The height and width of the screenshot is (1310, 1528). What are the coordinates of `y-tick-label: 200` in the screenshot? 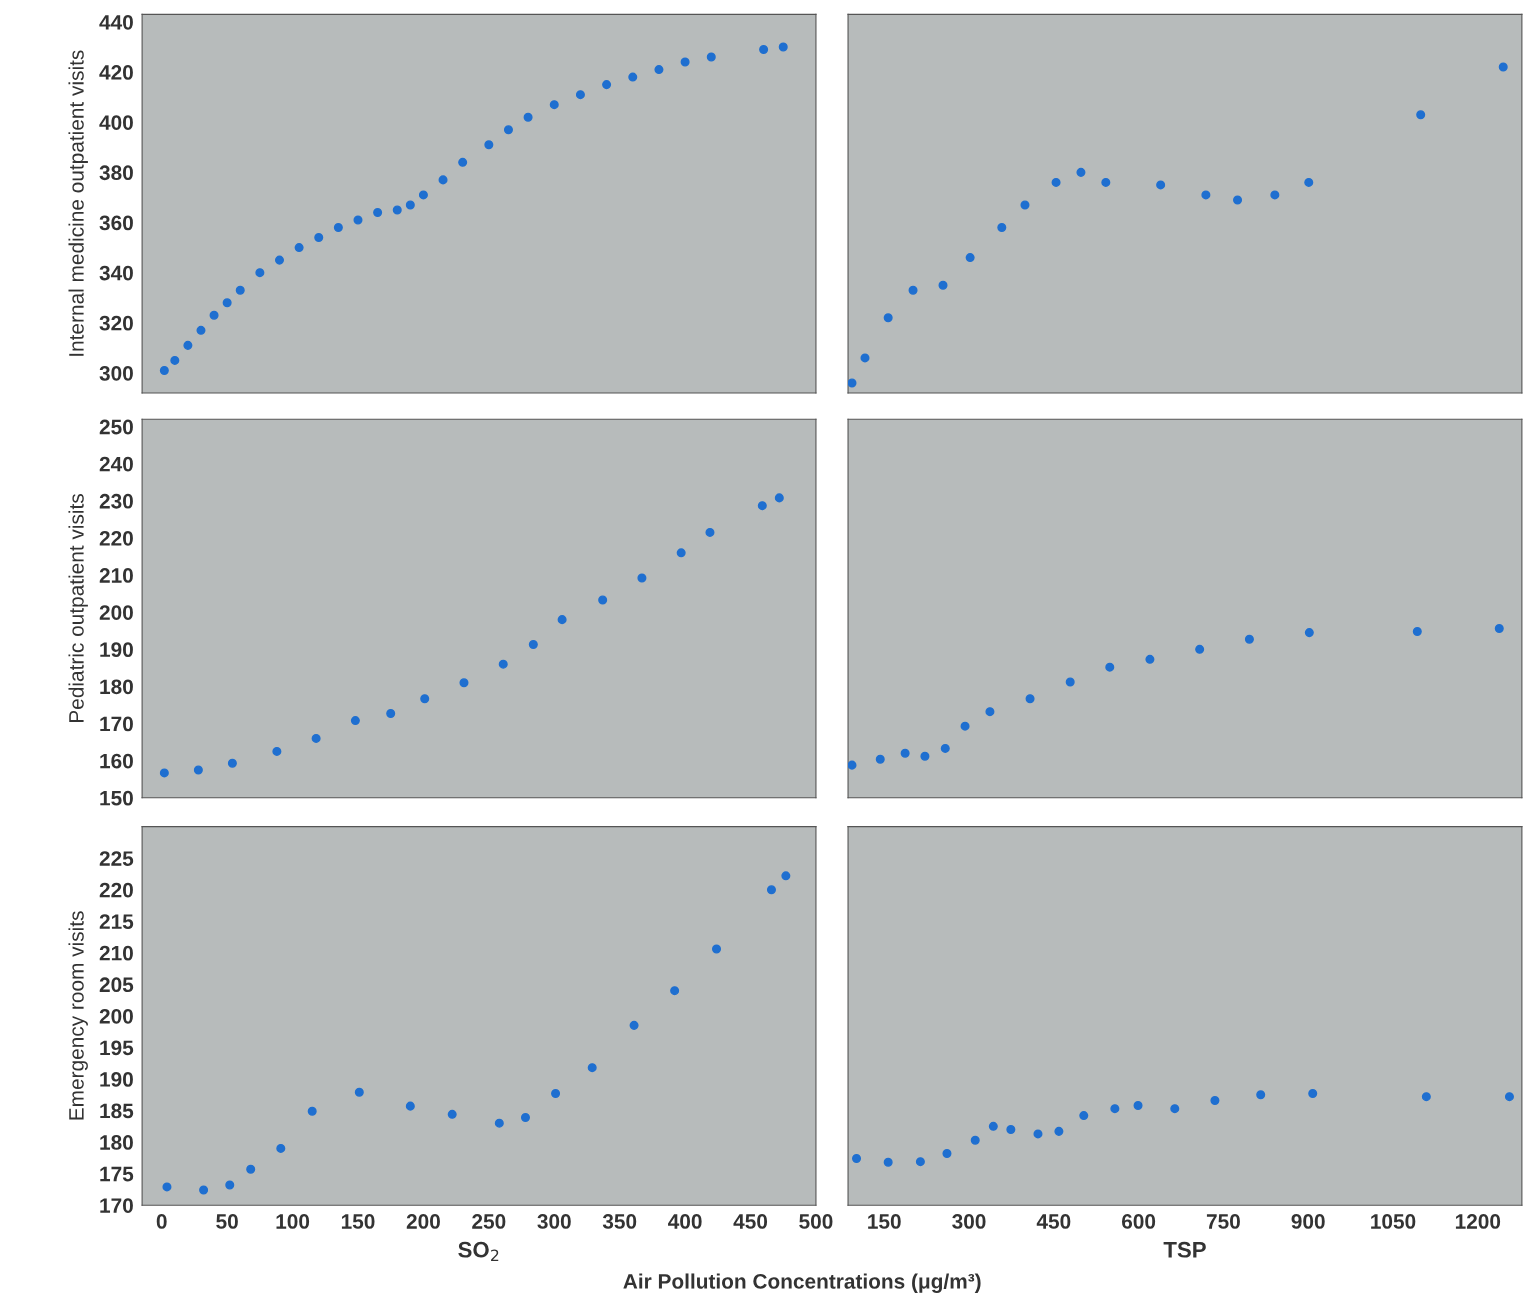 It's located at (116, 1016).